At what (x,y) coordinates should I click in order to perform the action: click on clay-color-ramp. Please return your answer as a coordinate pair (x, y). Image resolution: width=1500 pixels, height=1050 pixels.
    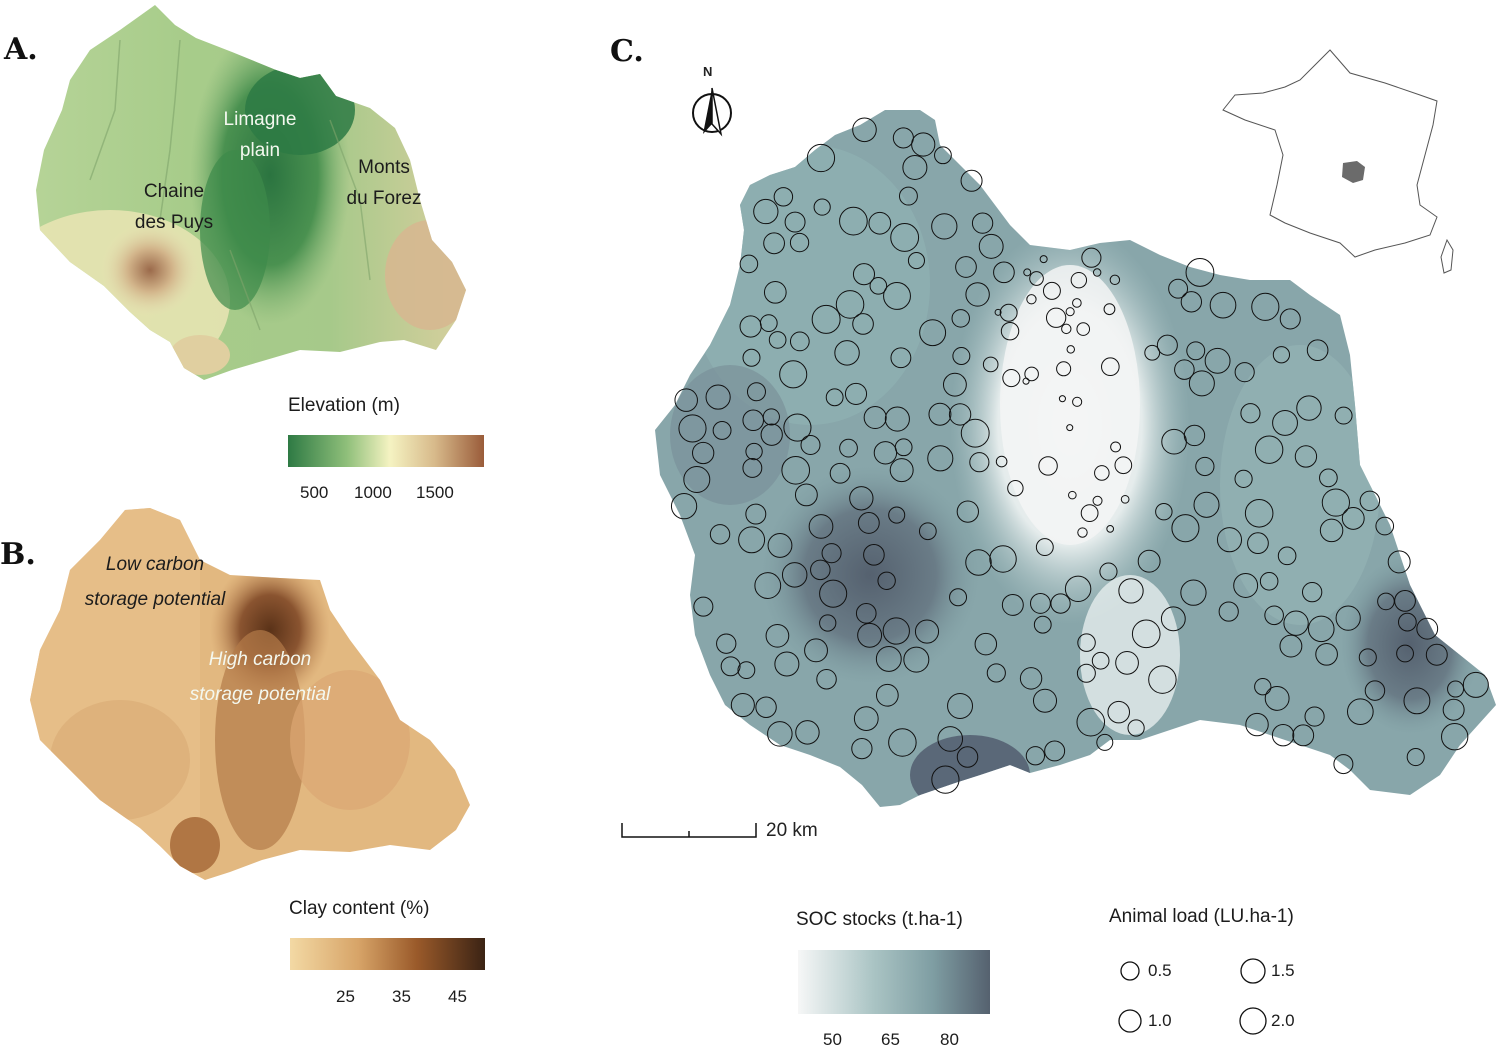
    Looking at the image, I should click on (387, 954).